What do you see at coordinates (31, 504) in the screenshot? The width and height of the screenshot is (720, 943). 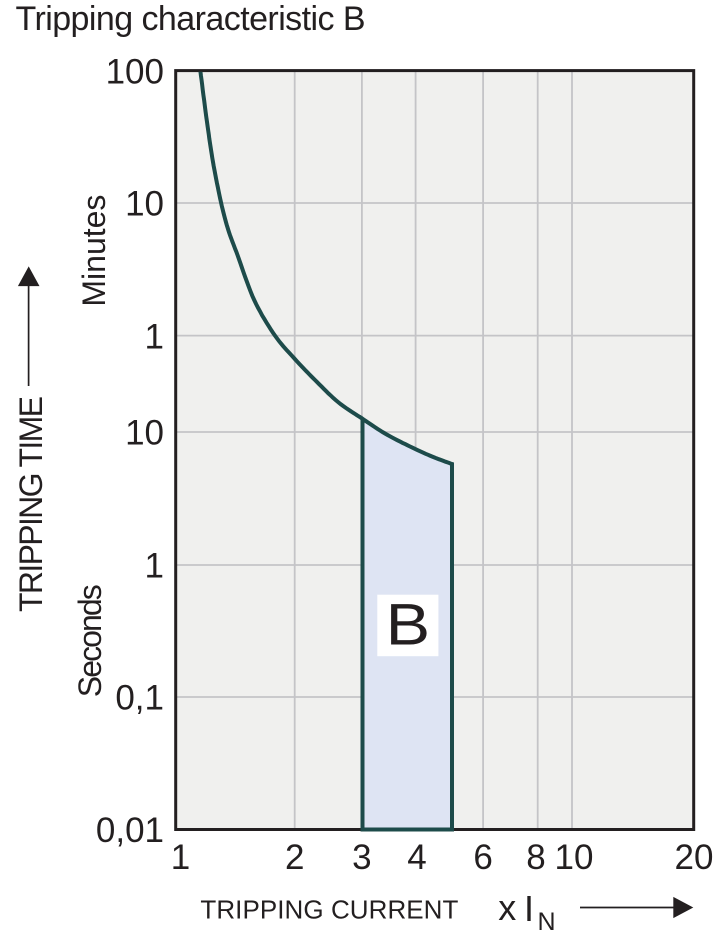 I see `svg-text: TRIPPING TIME` at bounding box center [31, 504].